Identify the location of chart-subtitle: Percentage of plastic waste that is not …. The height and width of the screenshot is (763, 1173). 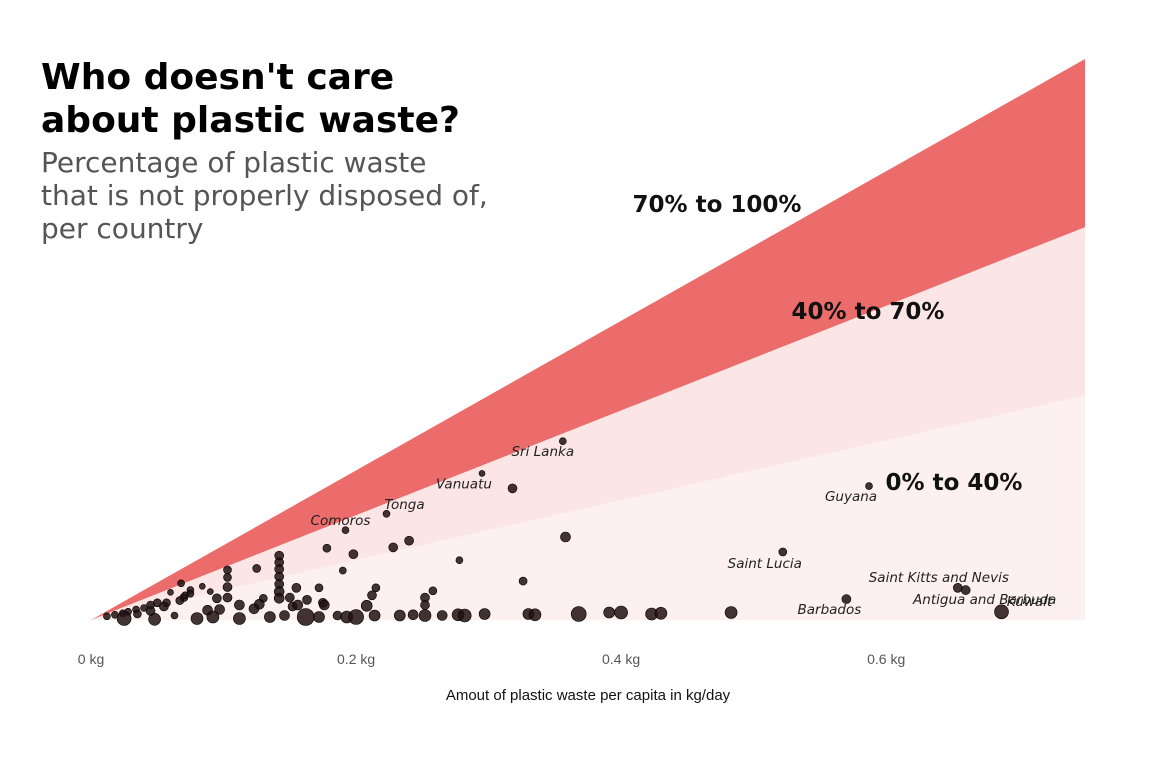
(276, 195).